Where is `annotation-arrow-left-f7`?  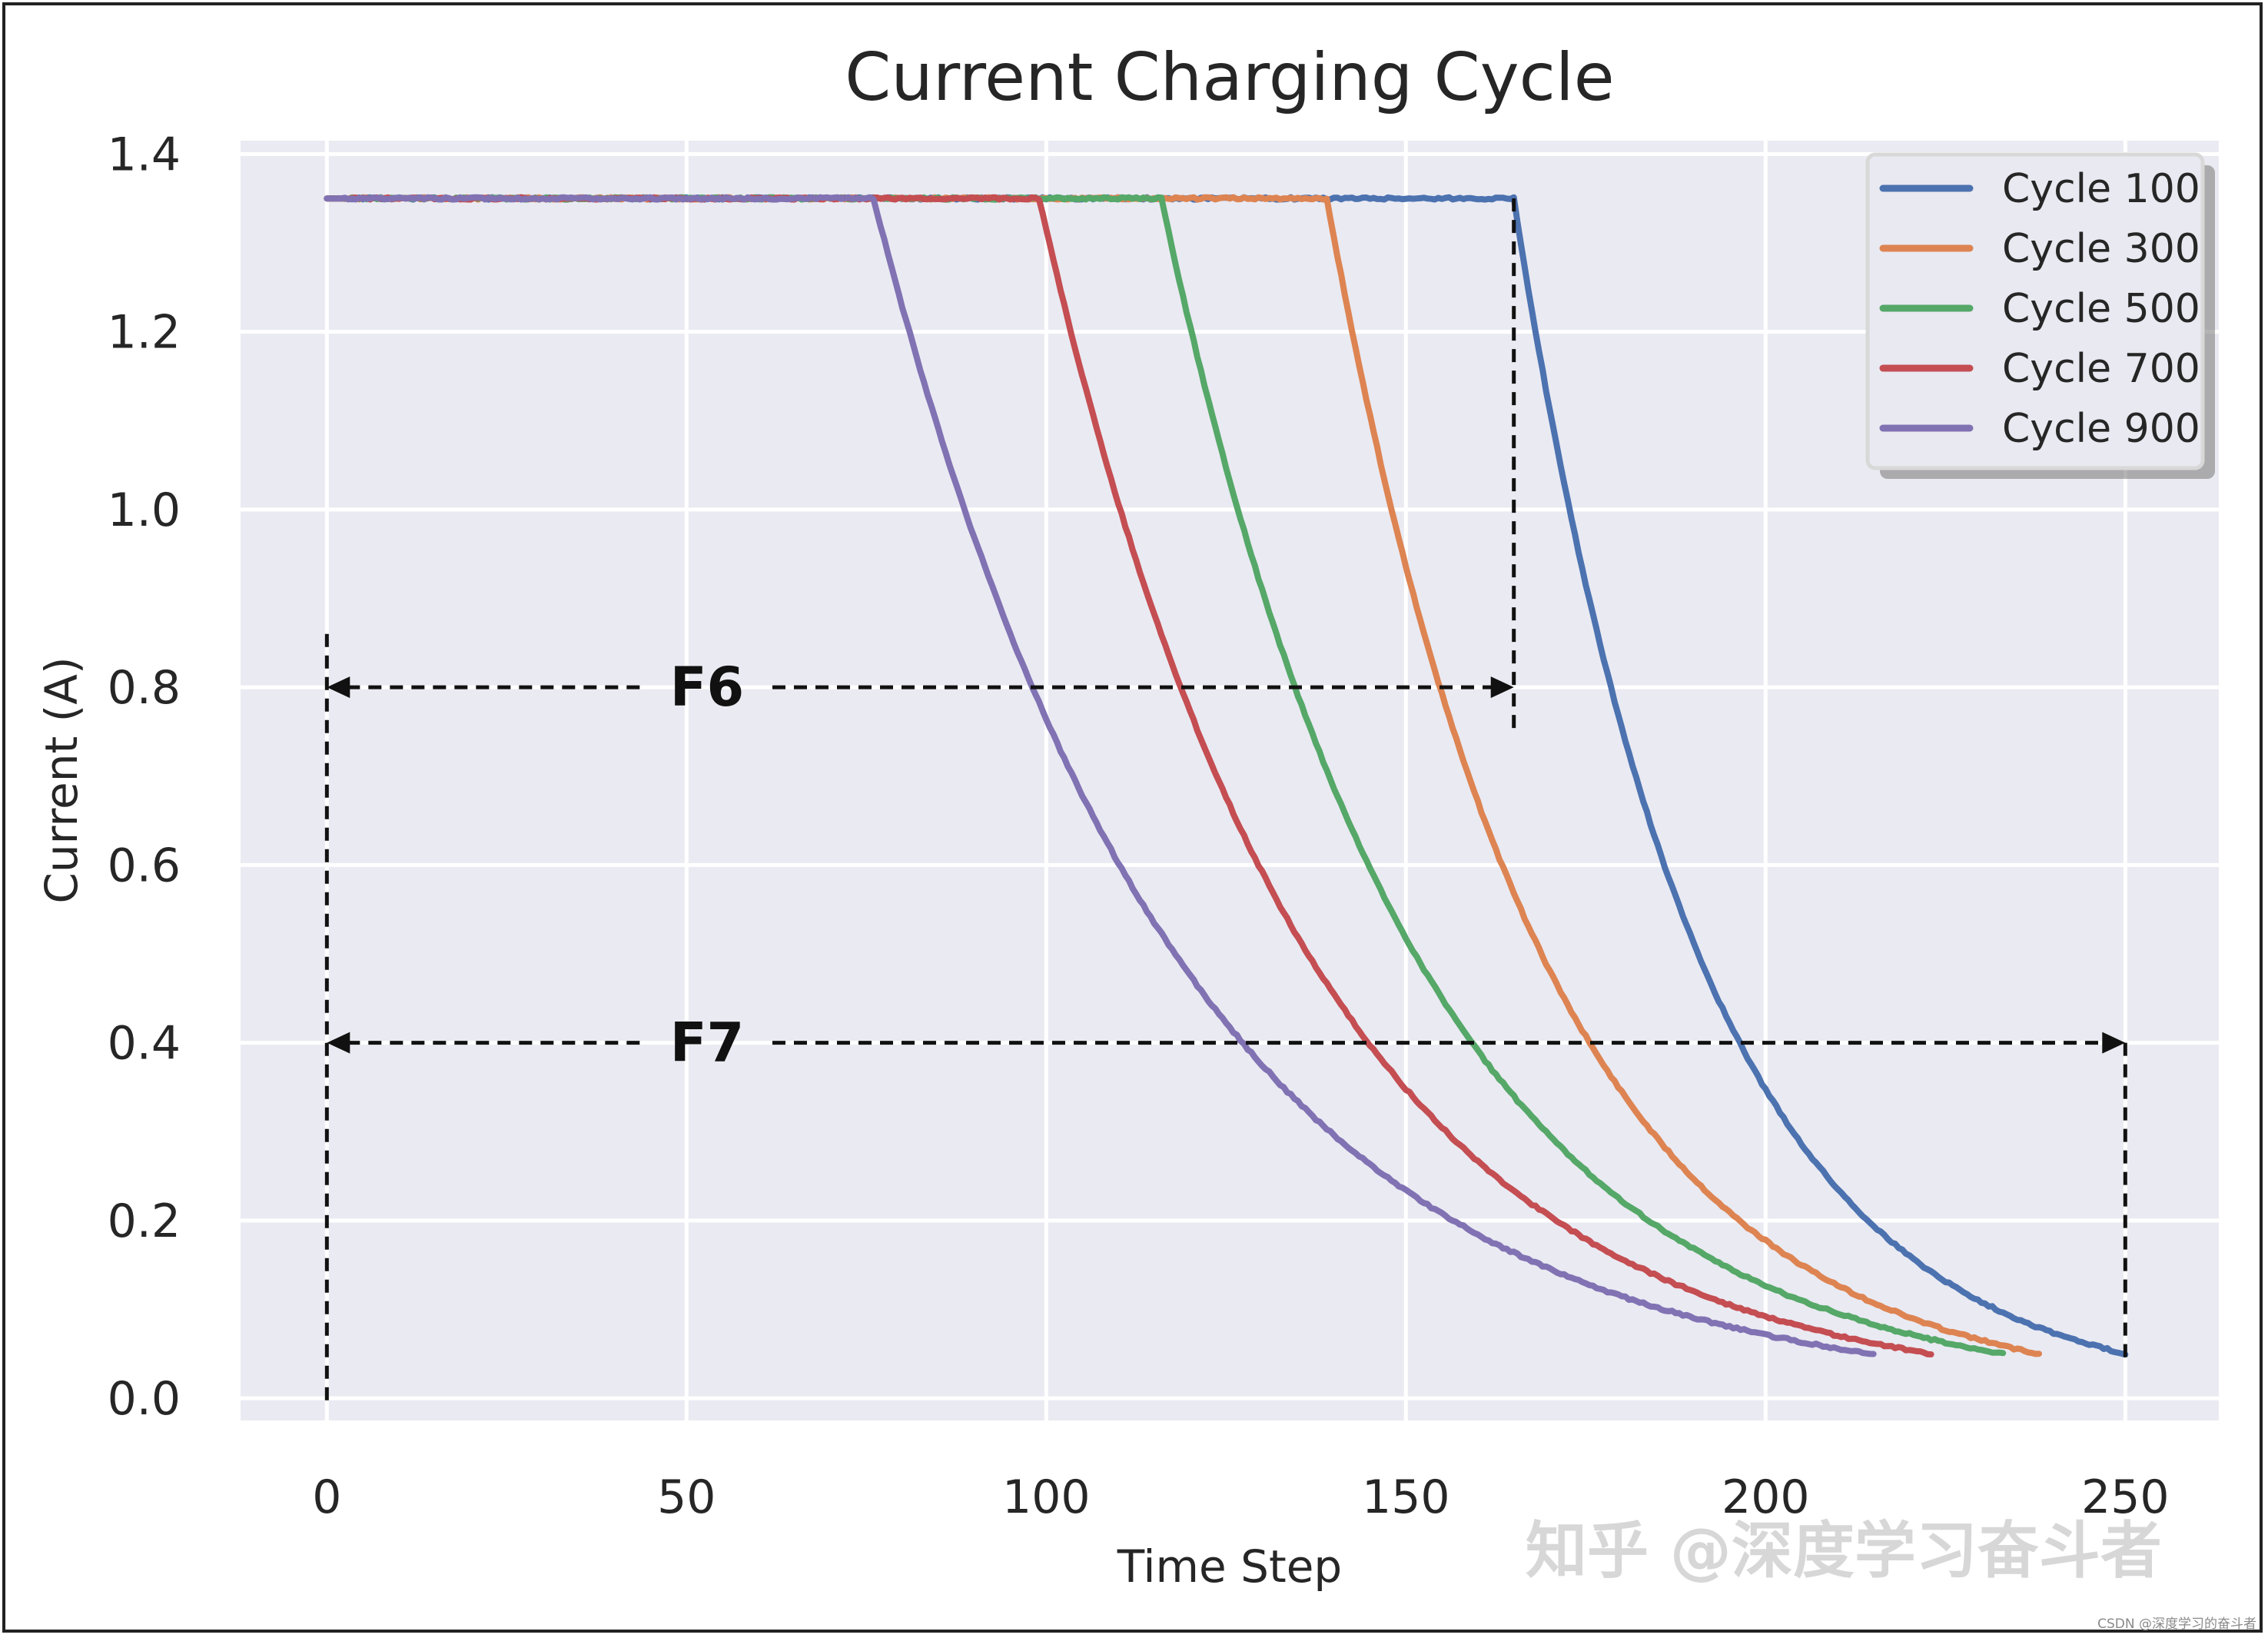
annotation-arrow-left-f7 is located at coordinates (338, 1043).